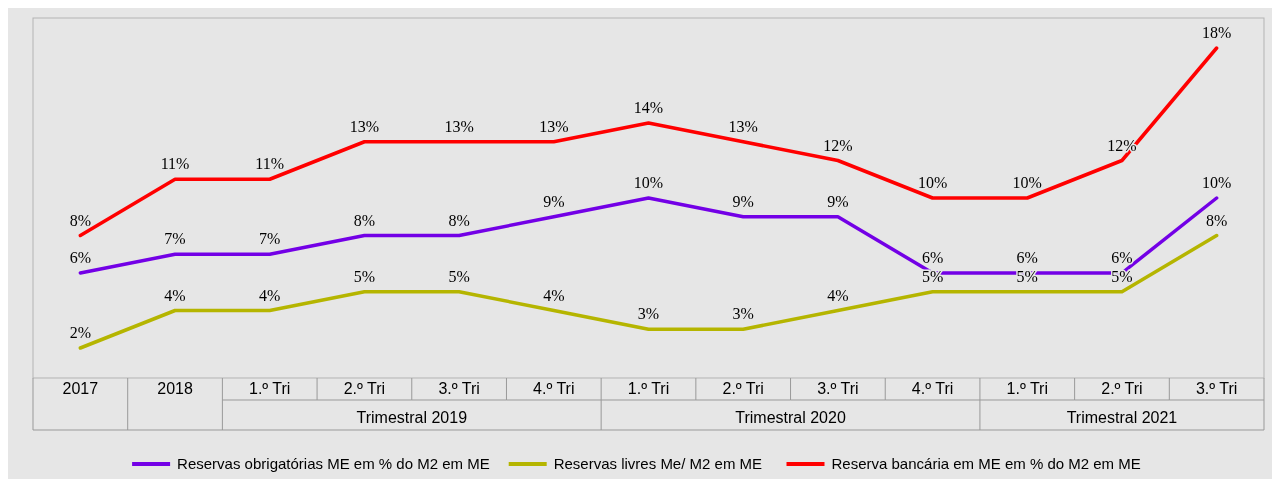 The height and width of the screenshot is (479, 1280). What do you see at coordinates (175, 388) in the screenshot?
I see `x-tick-label: 2018` at bounding box center [175, 388].